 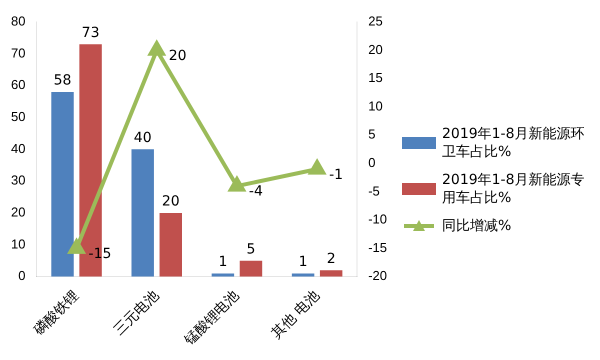 I want to click on data-label: 58, so click(x=63, y=80).